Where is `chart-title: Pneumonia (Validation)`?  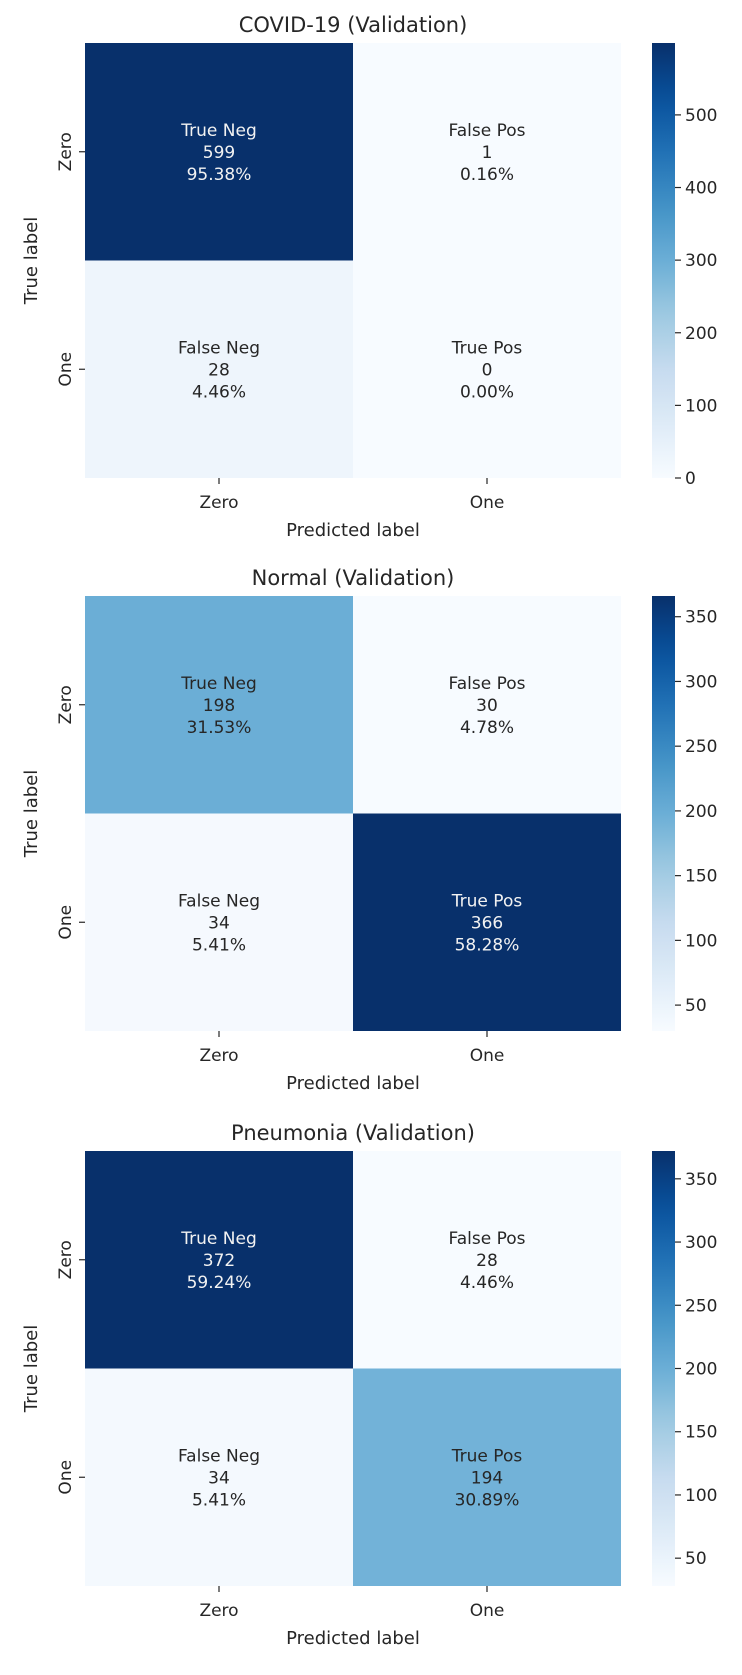
chart-title: Pneumonia (Validation) is located at coordinates (353, 1133).